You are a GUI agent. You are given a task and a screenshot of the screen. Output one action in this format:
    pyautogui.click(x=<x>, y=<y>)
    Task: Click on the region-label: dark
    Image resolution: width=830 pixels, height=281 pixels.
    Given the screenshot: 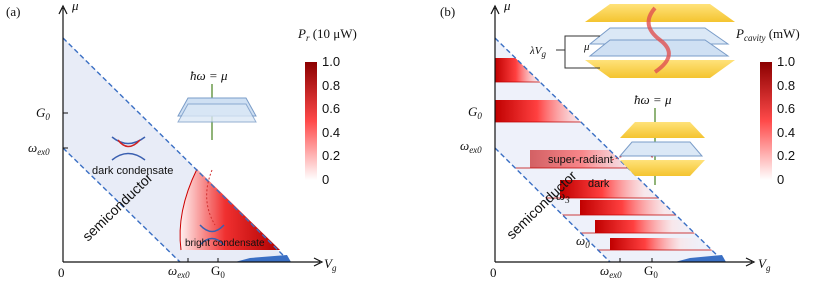 What is the action you would take?
    pyautogui.click(x=599, y=184)
    